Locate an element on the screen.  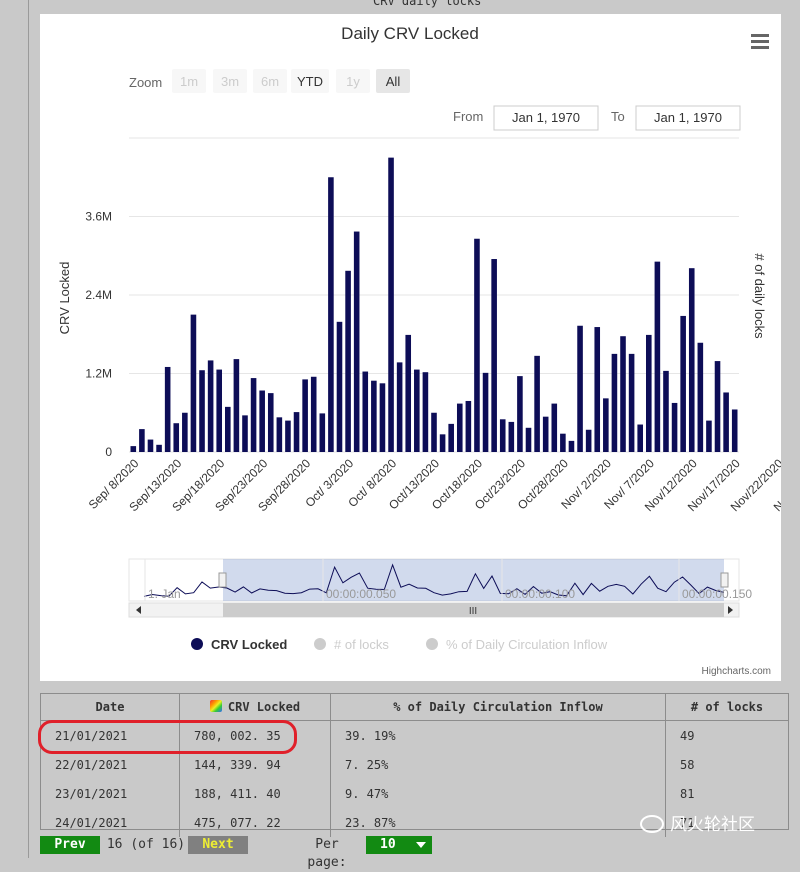
scroll-left-arrow-icon is located at coordinates (138, 610).